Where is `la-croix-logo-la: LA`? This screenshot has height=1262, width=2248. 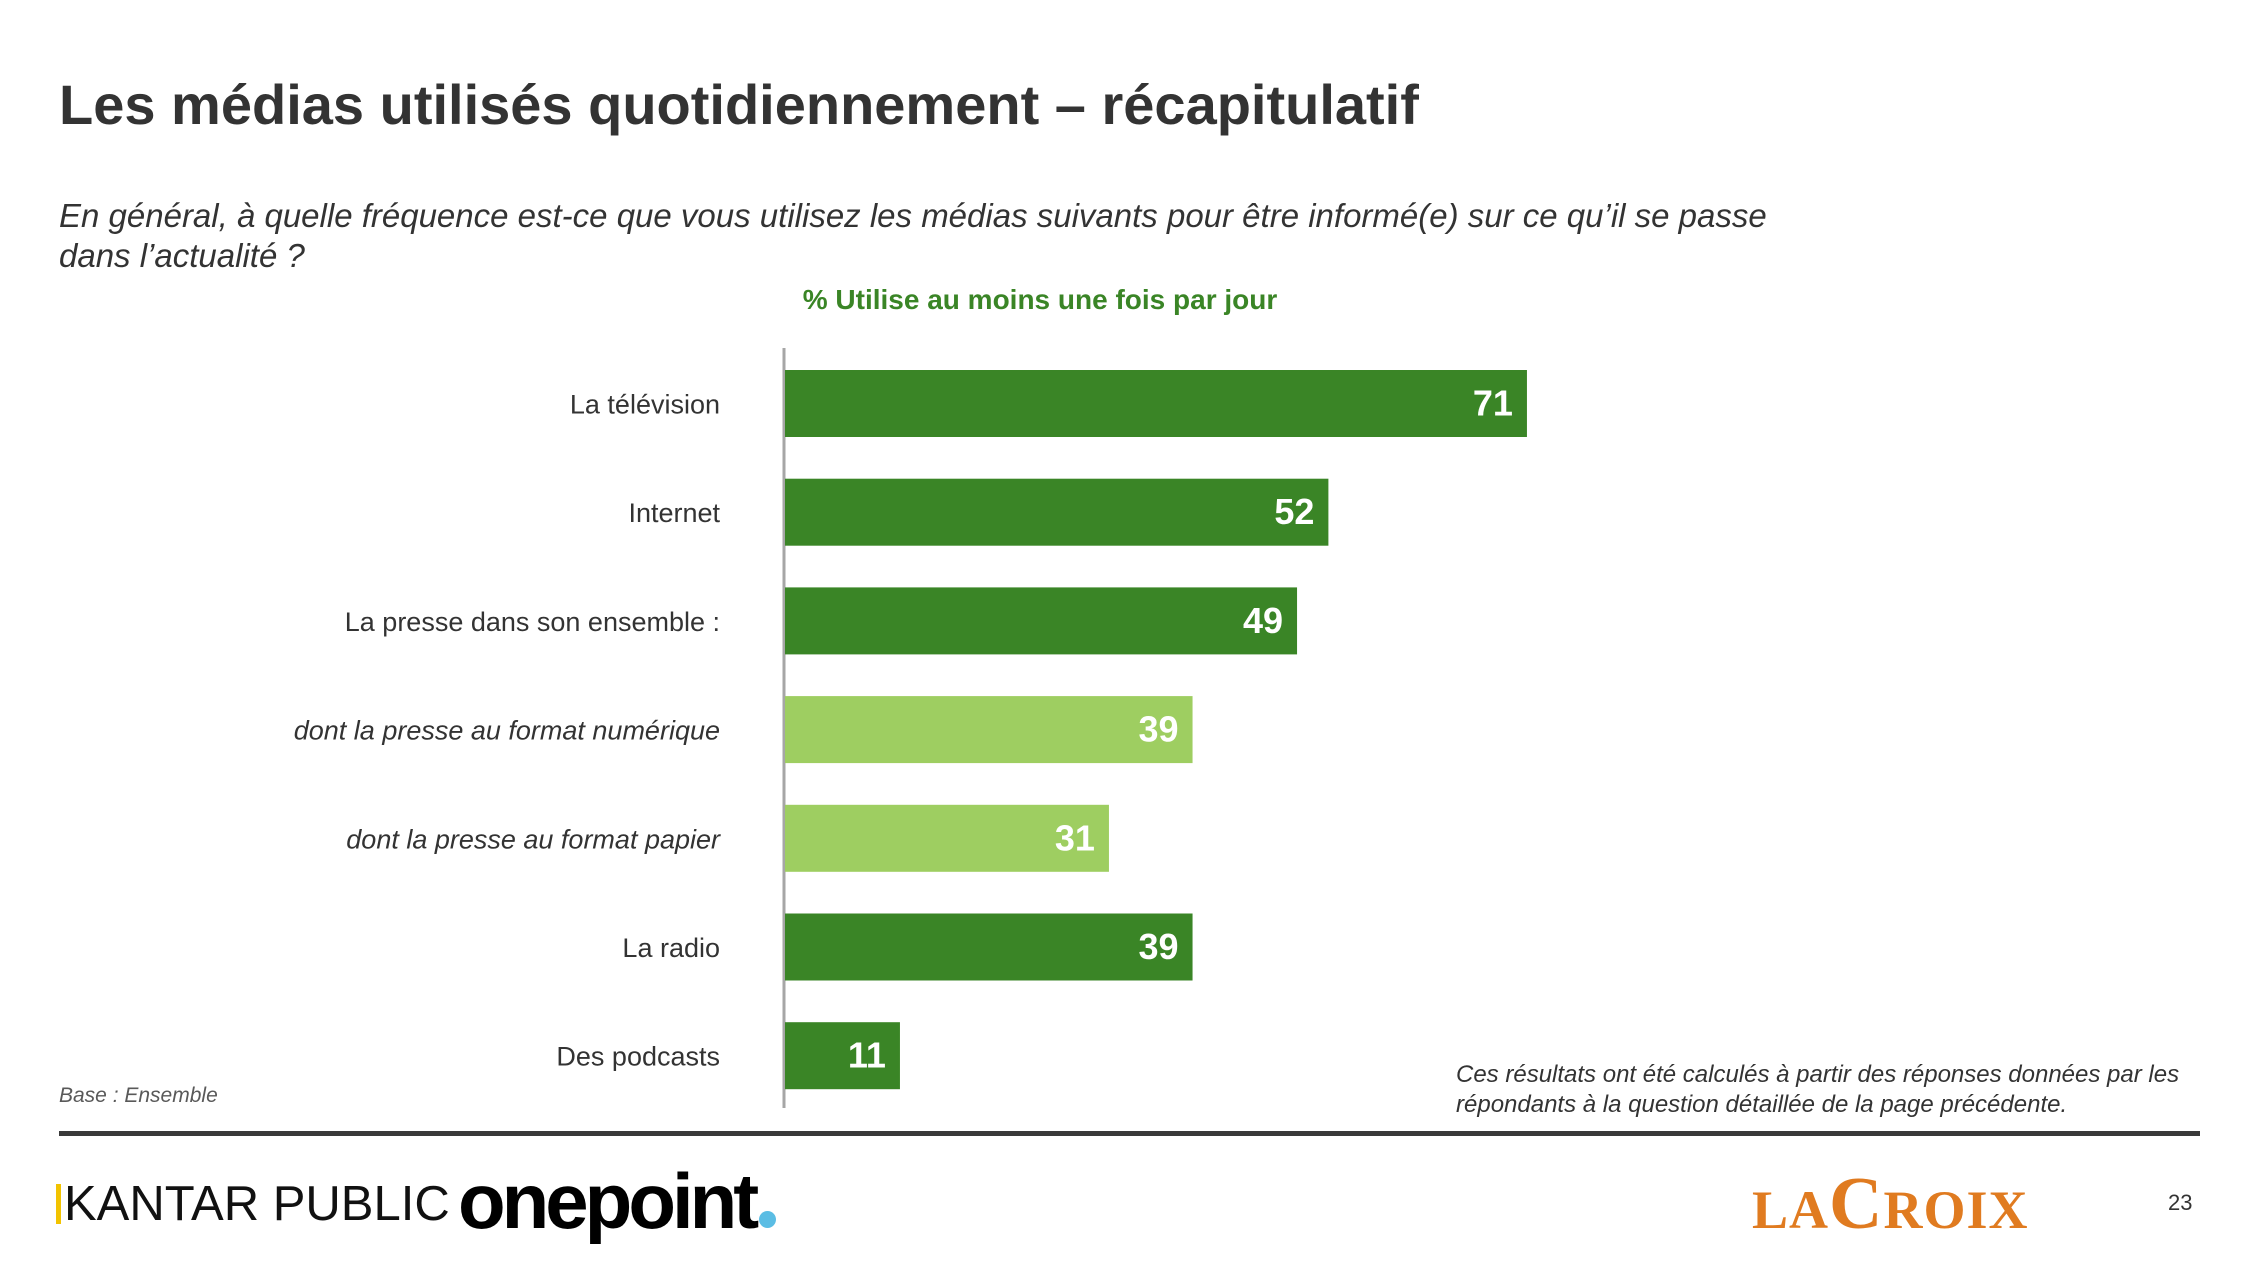 la-croix-logo-la: LA is located at coordinates (1791, 1210).